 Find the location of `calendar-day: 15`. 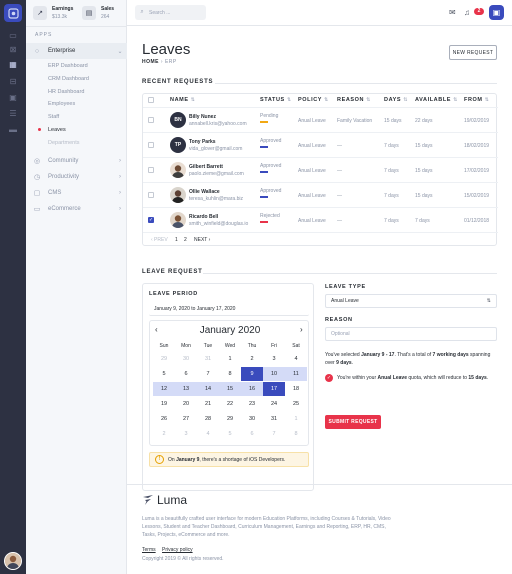

calendar-day: 15 is located at coordinates (230, 389).